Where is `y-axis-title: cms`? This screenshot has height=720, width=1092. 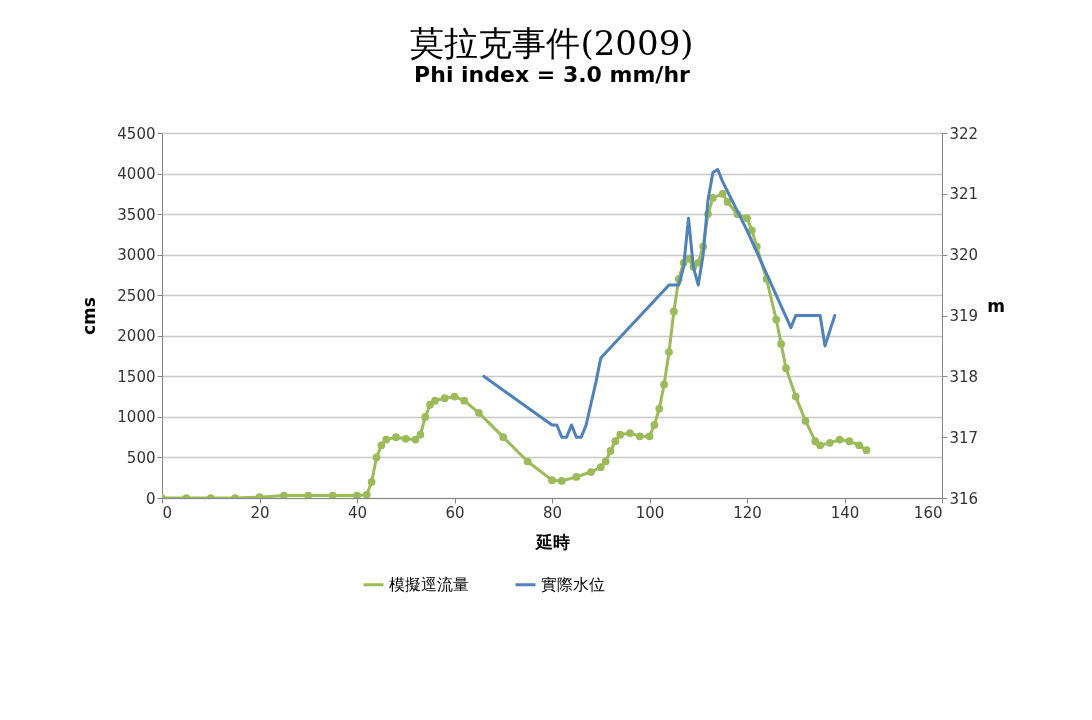 y-axis-title: cms is located at coordinates (89, 316).